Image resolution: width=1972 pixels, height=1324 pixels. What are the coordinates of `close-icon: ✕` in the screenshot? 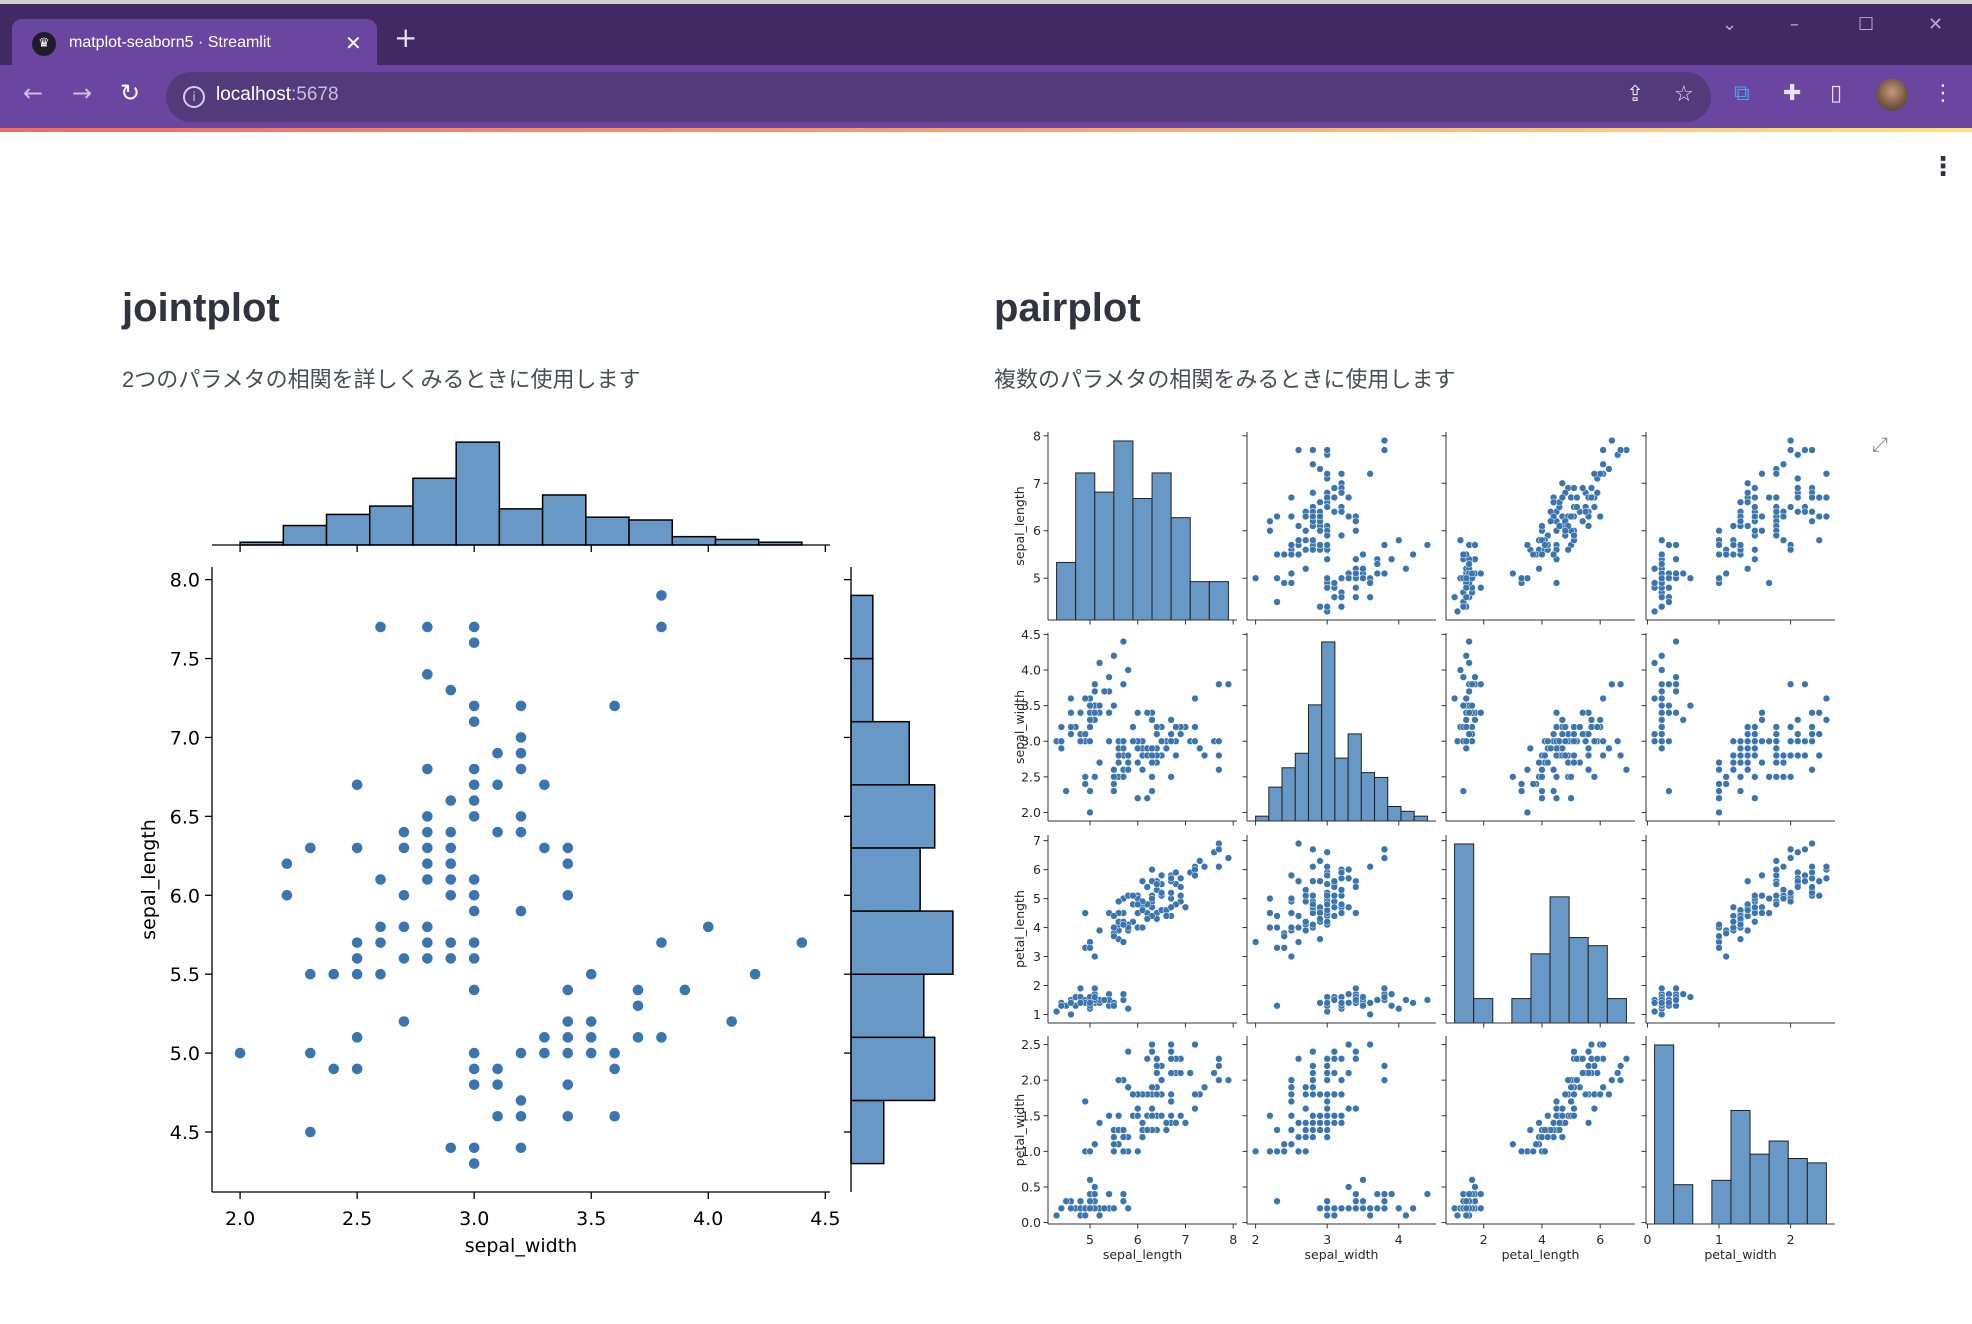 It's located at (353, 43).